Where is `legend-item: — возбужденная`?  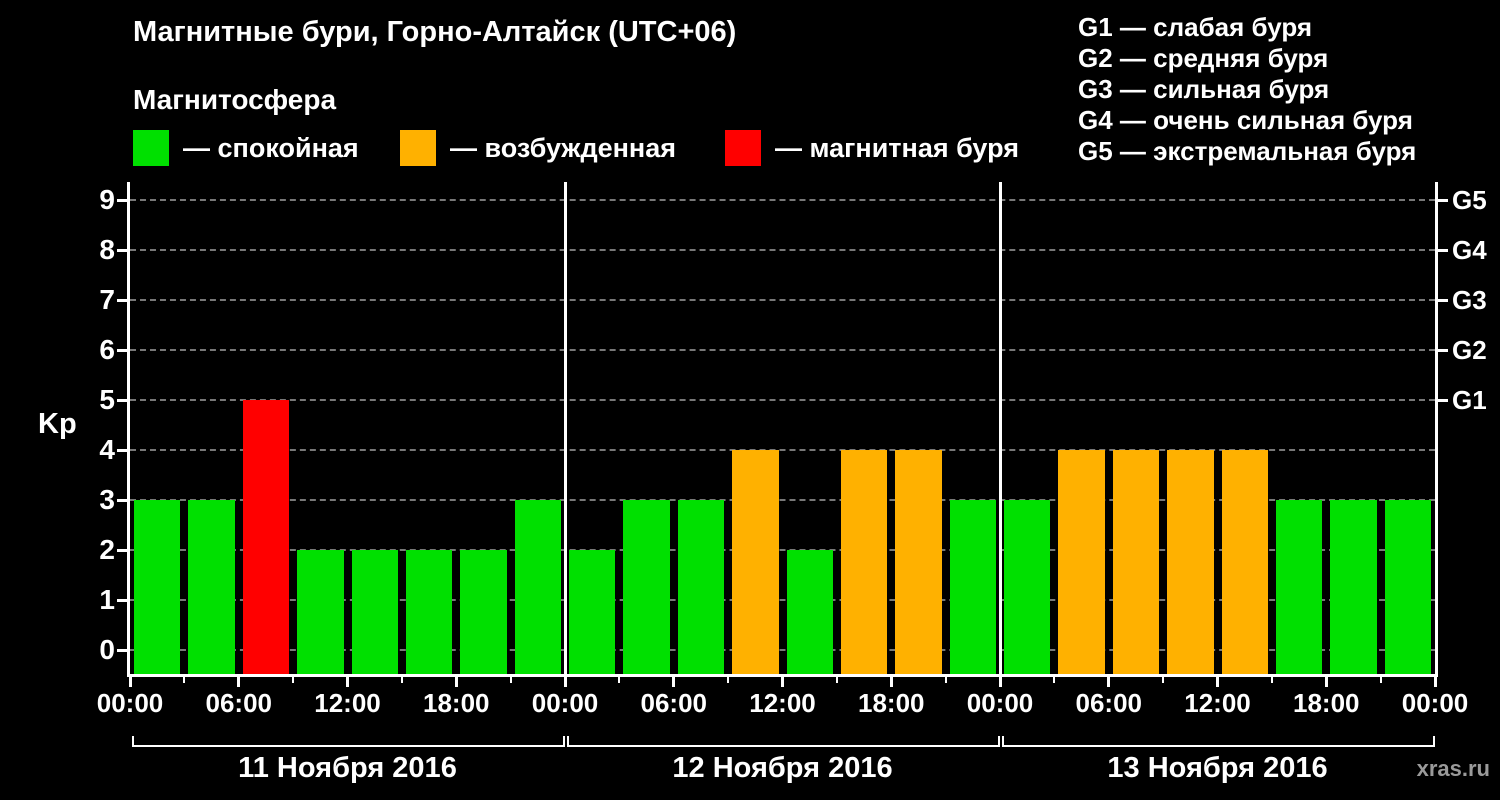
legend-item: — возбужденная is located at coordinates (538, 148).